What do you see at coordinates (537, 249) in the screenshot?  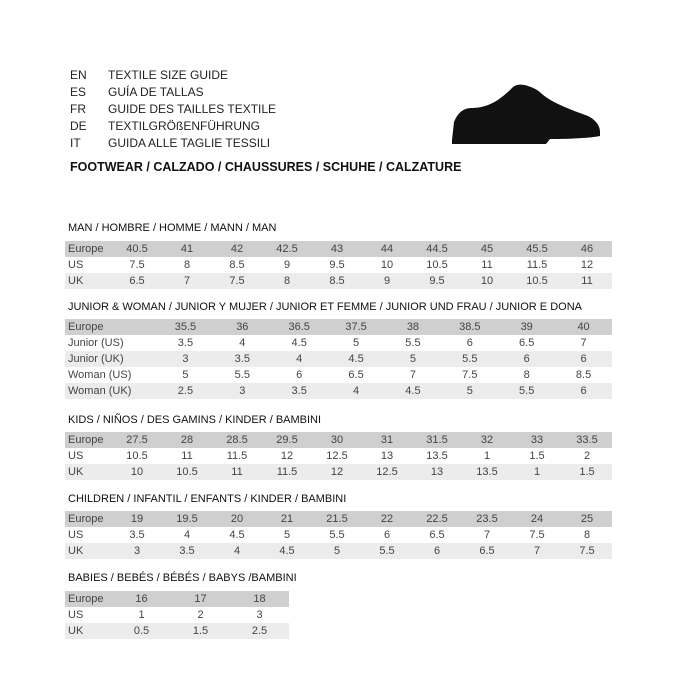 I see `size-cell: 45.5` at bounding box center [537, 249].